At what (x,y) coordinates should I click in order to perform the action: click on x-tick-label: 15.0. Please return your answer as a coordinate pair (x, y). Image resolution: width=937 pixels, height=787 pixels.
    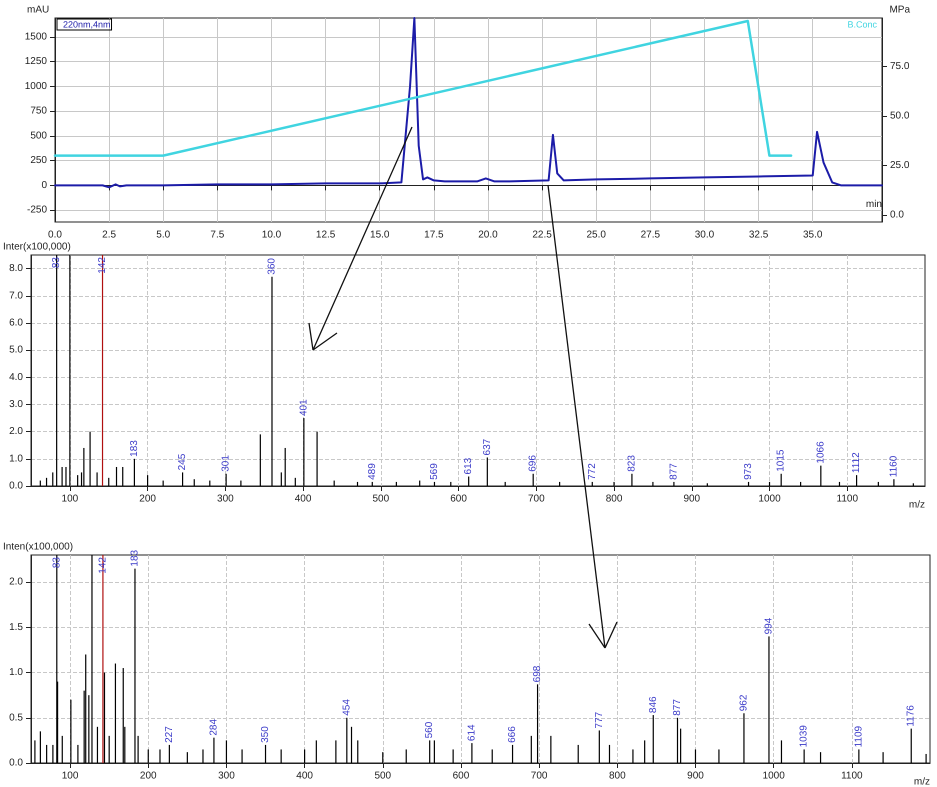
    Looking at the image, I should click on (380, 235).